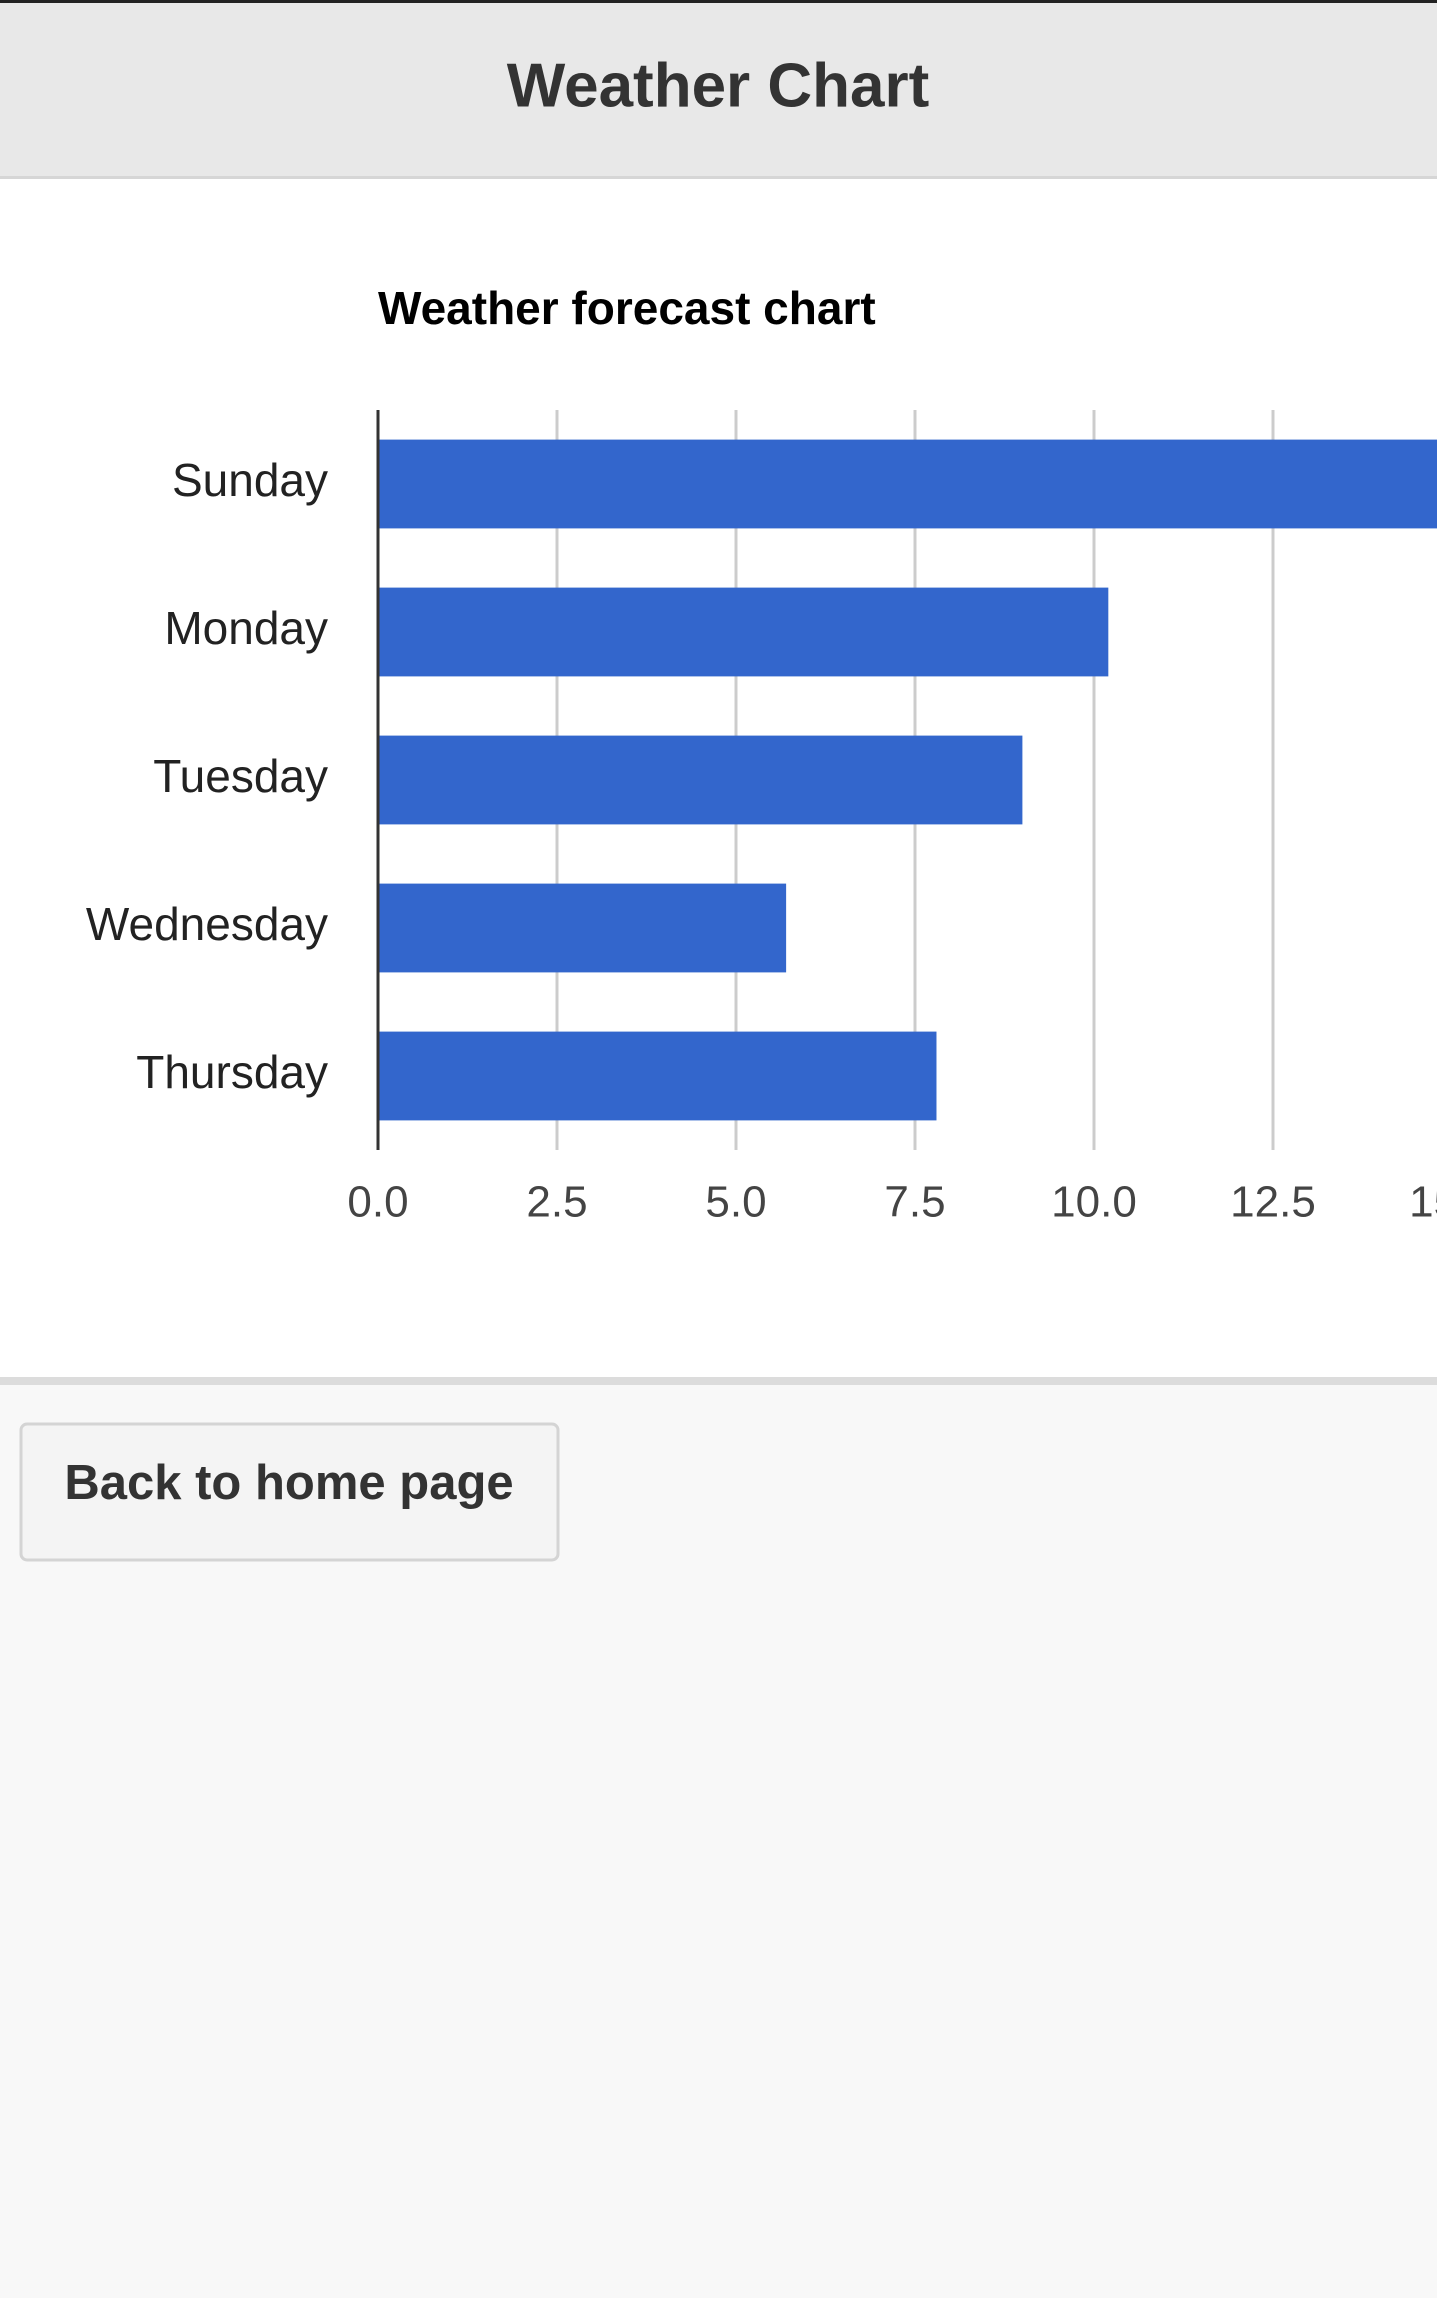 The width and height of the screenshot is (1437, 2298). I want to click on top-edge, so click(718, 1).